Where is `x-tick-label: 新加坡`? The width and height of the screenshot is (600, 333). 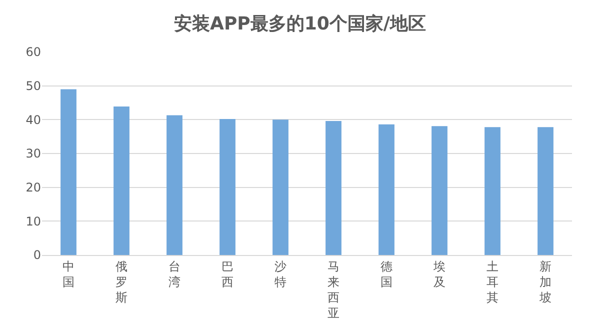 x-tick-label: 新加坡 is located at coordinates (545, 282).